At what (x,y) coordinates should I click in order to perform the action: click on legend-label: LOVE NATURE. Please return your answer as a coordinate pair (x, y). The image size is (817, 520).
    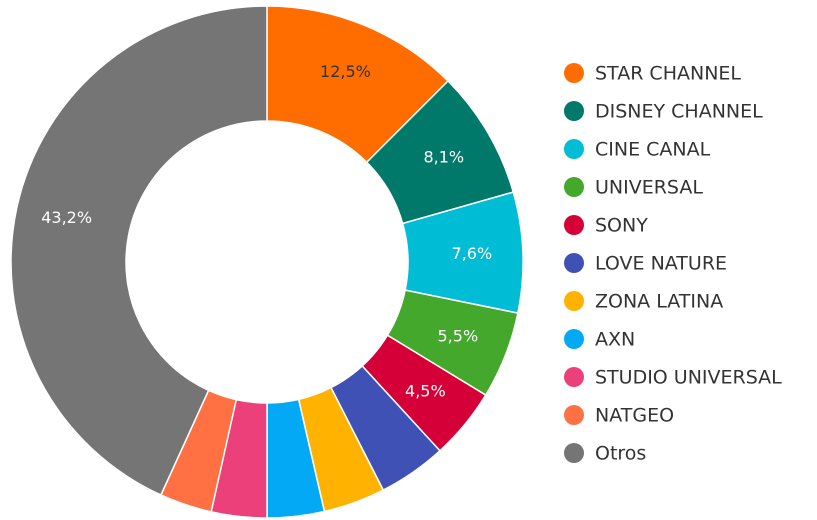
    Looking at the image, I should click on (661, 264).